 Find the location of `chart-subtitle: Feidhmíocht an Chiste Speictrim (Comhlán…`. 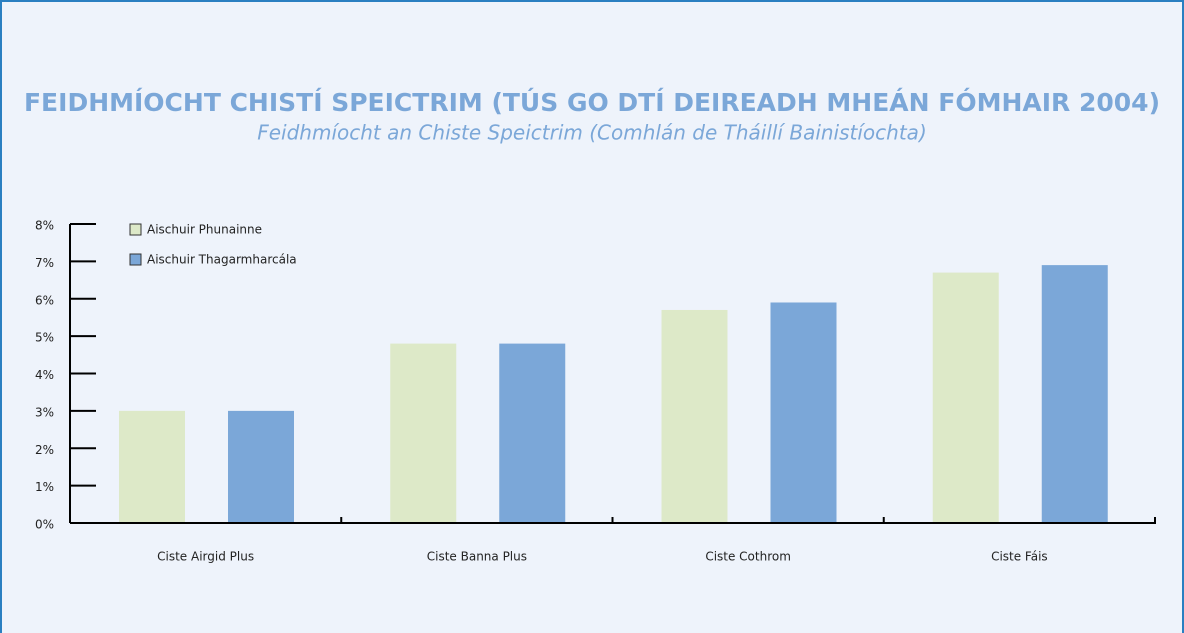

chart-subtitle: Feidhmíocht an Chiste Speictrim (Comhlán… is located at coordinates (592, 133).